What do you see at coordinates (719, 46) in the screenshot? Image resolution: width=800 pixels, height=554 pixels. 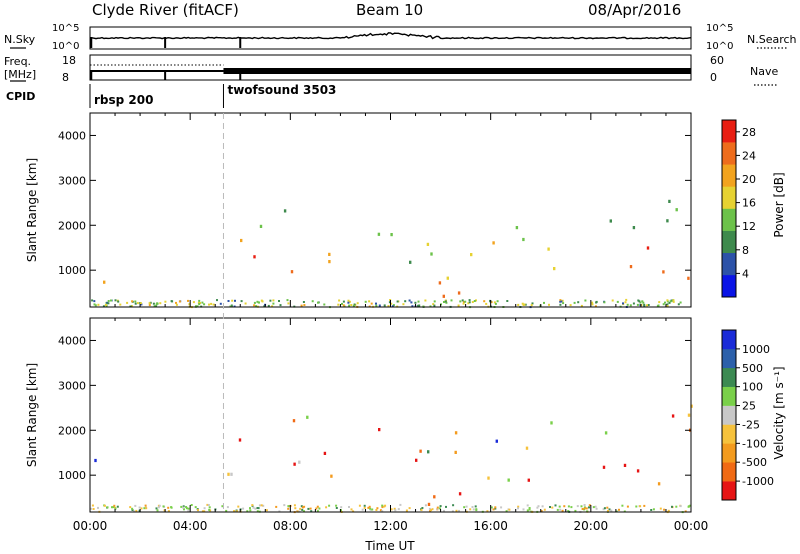 I see `nsearch-tick-low: 10^0` at bounding box center [719, 46].